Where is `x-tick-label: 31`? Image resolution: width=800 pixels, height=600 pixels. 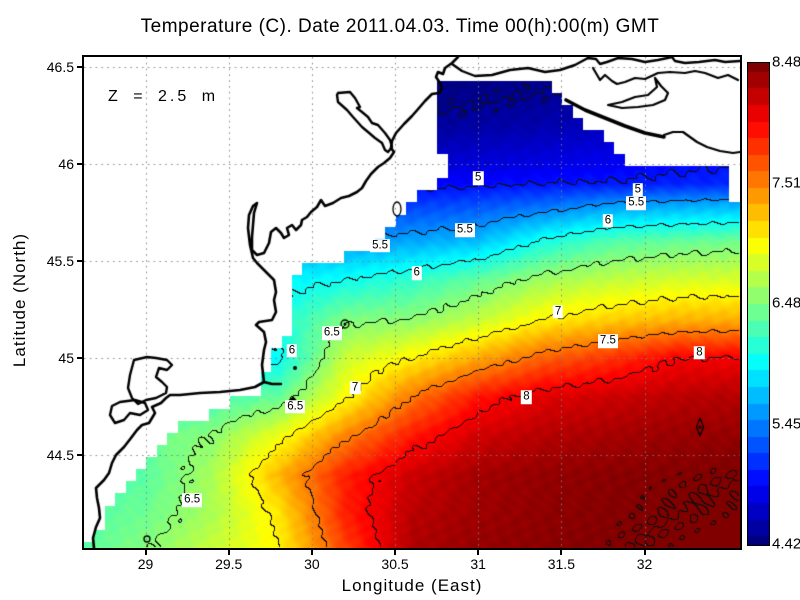
x-tick-label: 31 is located at coordinates (478, 564).